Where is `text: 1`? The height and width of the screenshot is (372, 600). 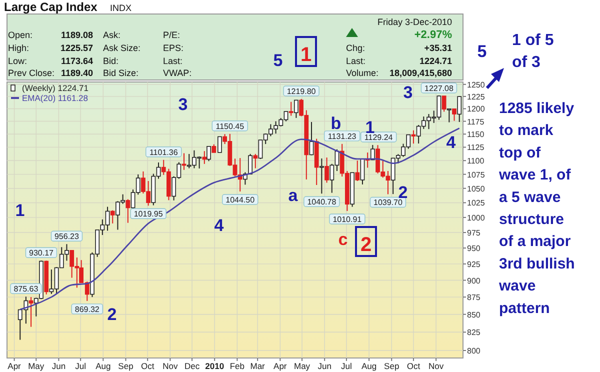 text: 1 is located at coordinates (306, 55).